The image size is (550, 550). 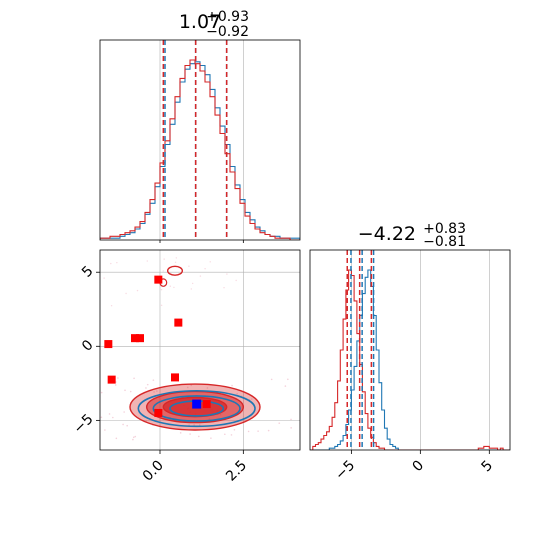 What do you see at coordinates (444, 229) in the screenshot?
I see `title-param2-upper: +0.83` at bounding box center [444, 229].